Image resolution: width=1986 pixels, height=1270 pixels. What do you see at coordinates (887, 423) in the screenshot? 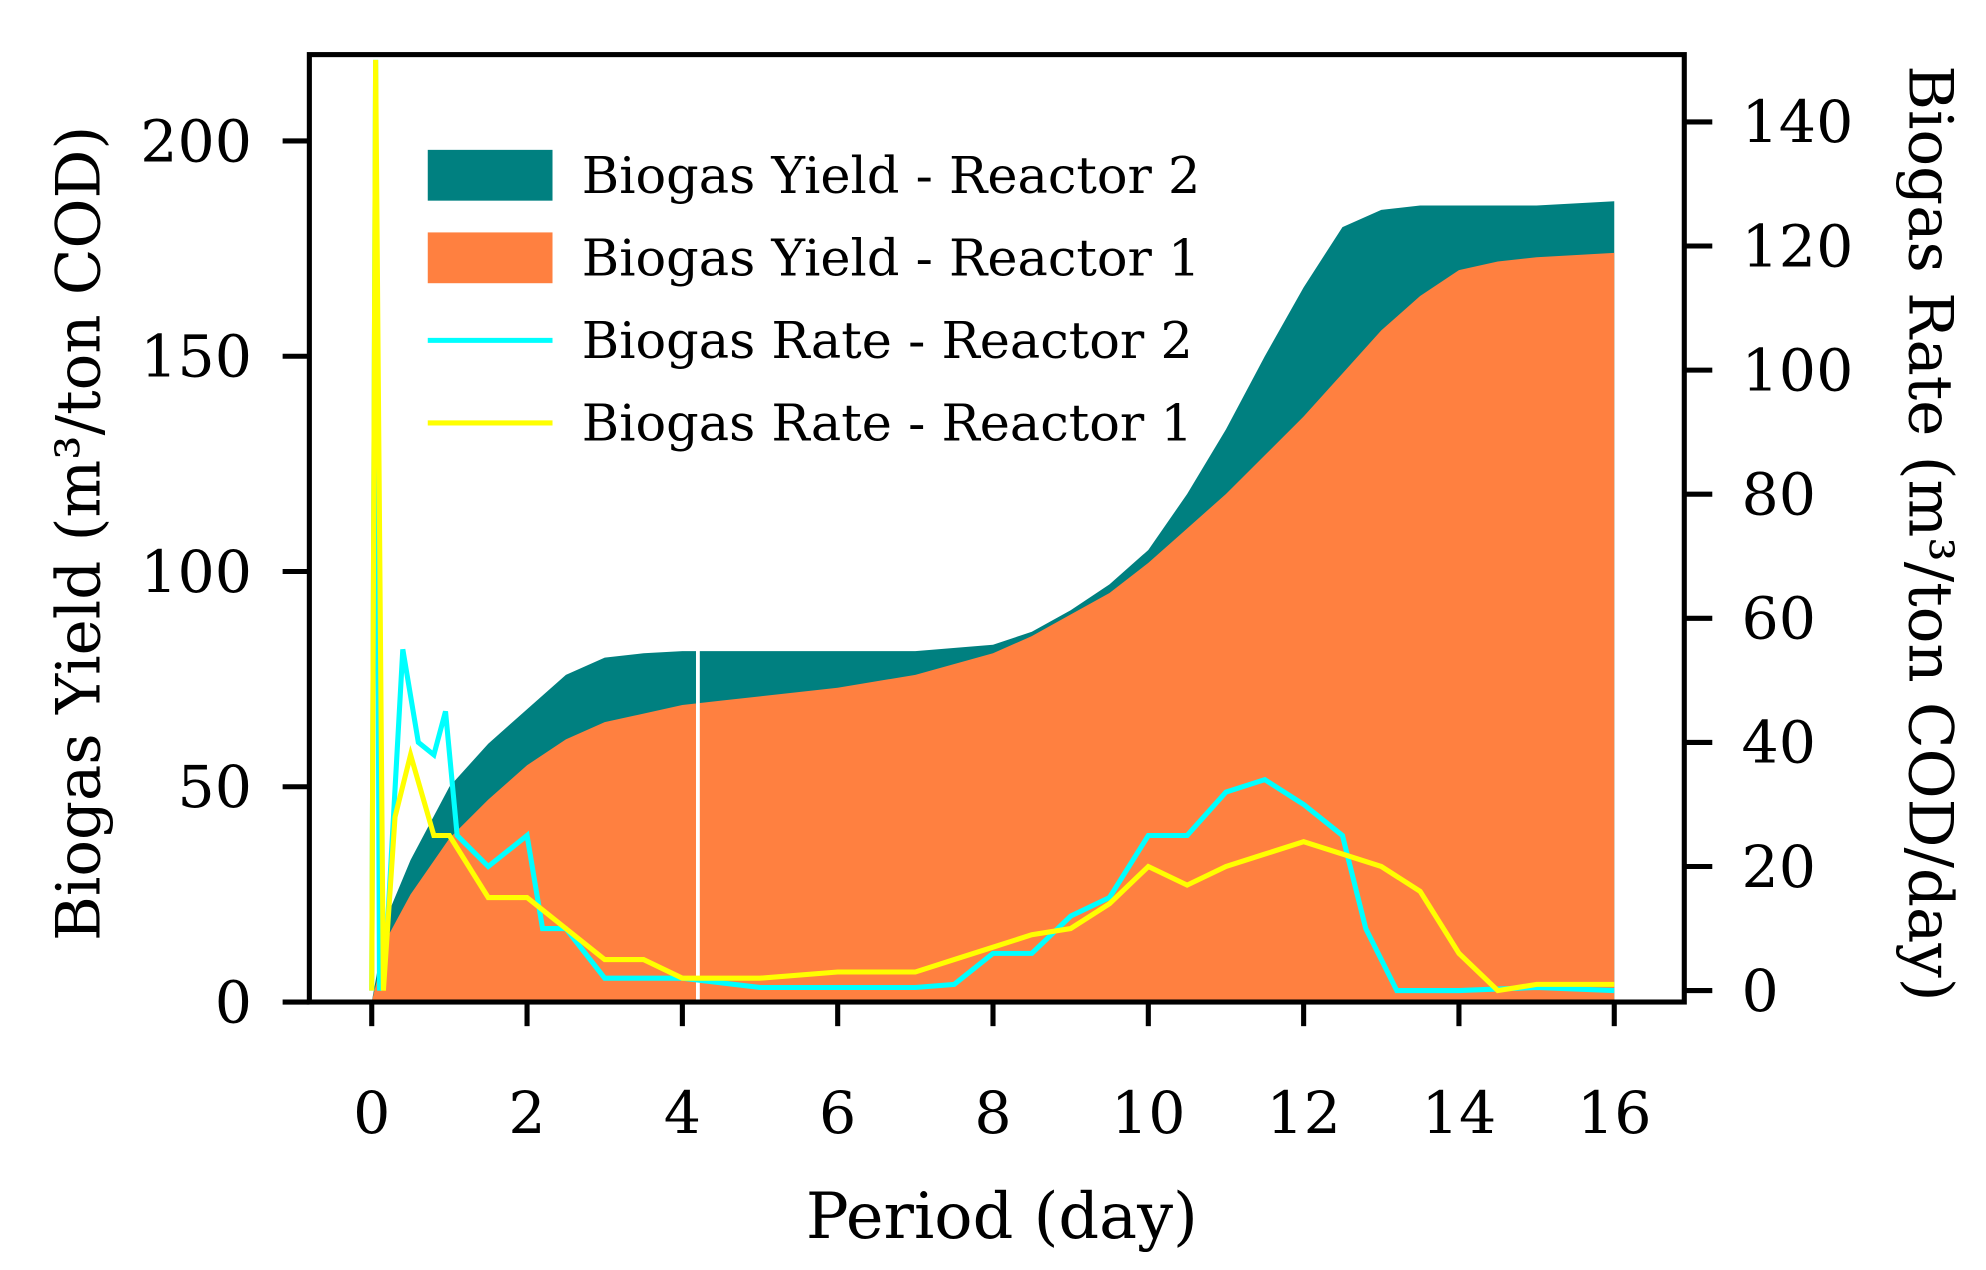
I see `legend-label: Biogas Rate - Reactor 1` at bounding box center [887, 423].